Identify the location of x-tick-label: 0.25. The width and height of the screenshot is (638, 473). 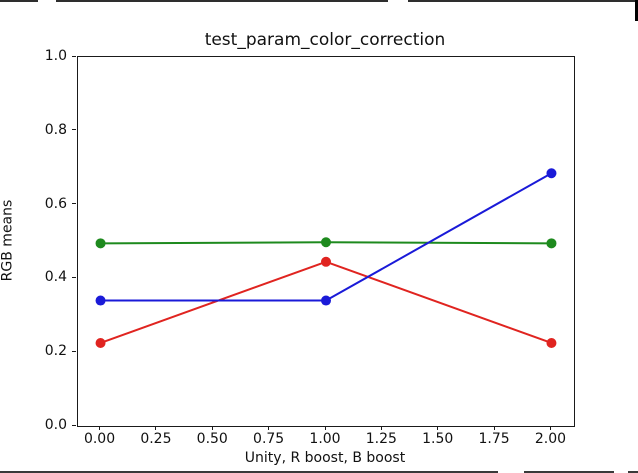
(156, 439).